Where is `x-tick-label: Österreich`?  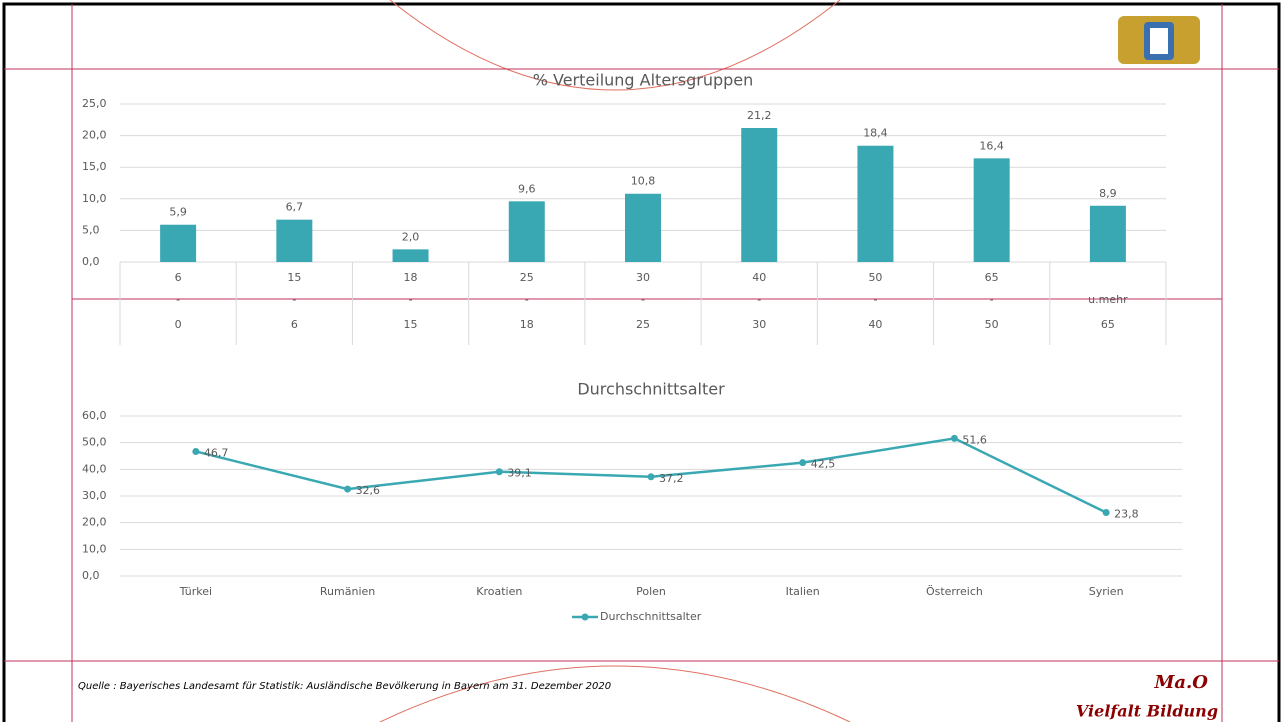
x-tick-label: Österreich is located at coordinates (954, 591).